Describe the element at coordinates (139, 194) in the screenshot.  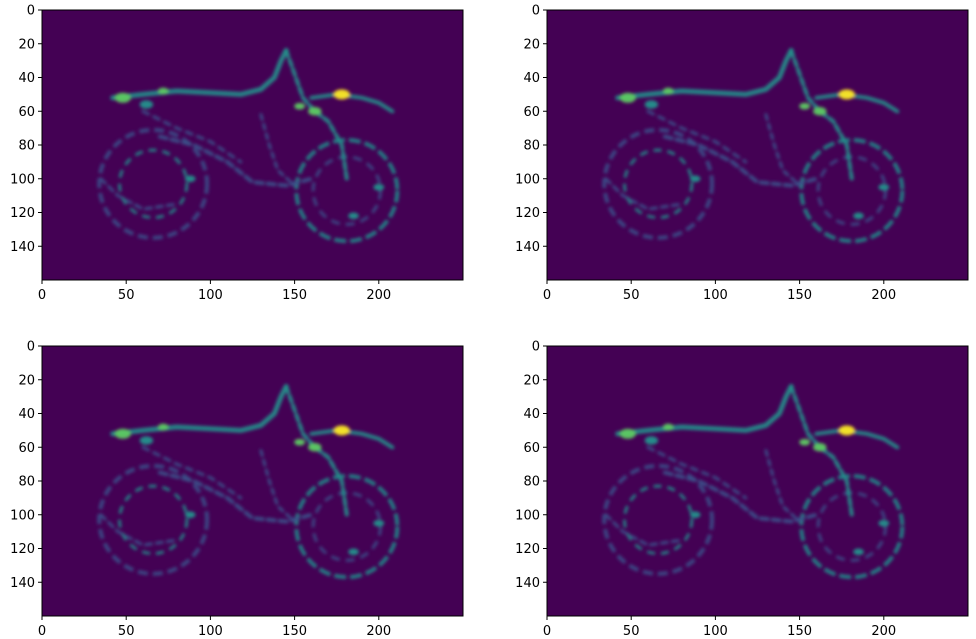
I see `rear-swing` at that location.